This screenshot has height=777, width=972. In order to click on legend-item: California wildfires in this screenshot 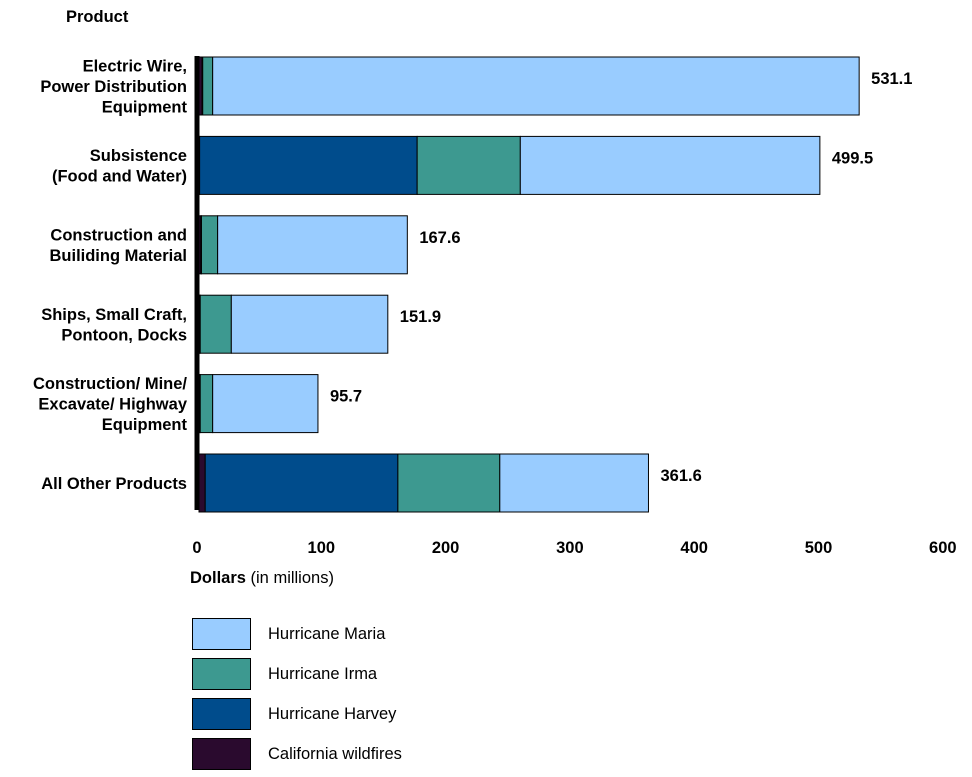, I will do `click(297, 754)`.